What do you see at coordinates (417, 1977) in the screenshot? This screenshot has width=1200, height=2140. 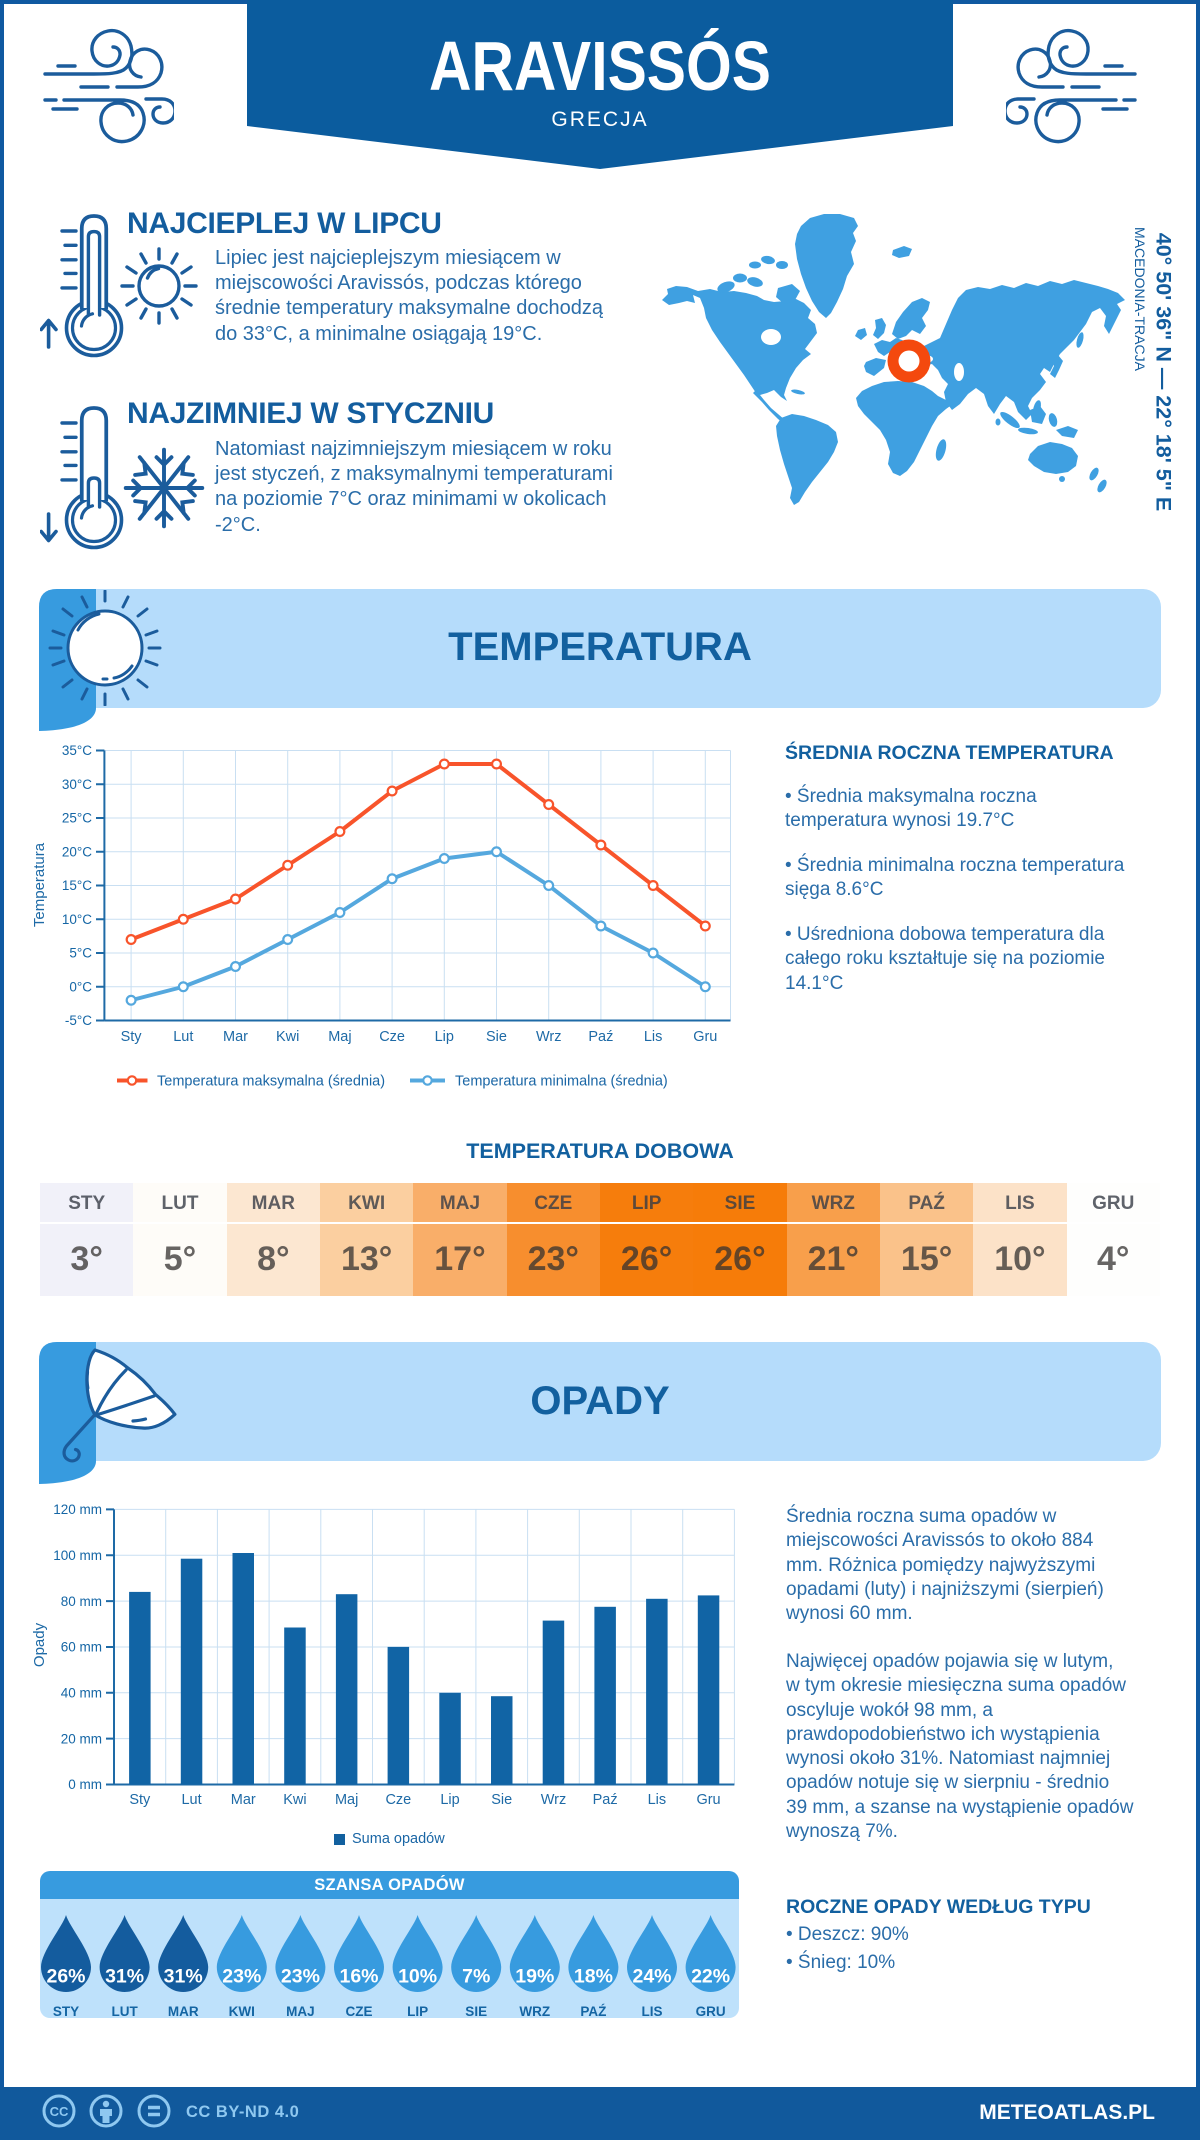 I see `svg-text: 10%` at bounding box center [417, 1977].